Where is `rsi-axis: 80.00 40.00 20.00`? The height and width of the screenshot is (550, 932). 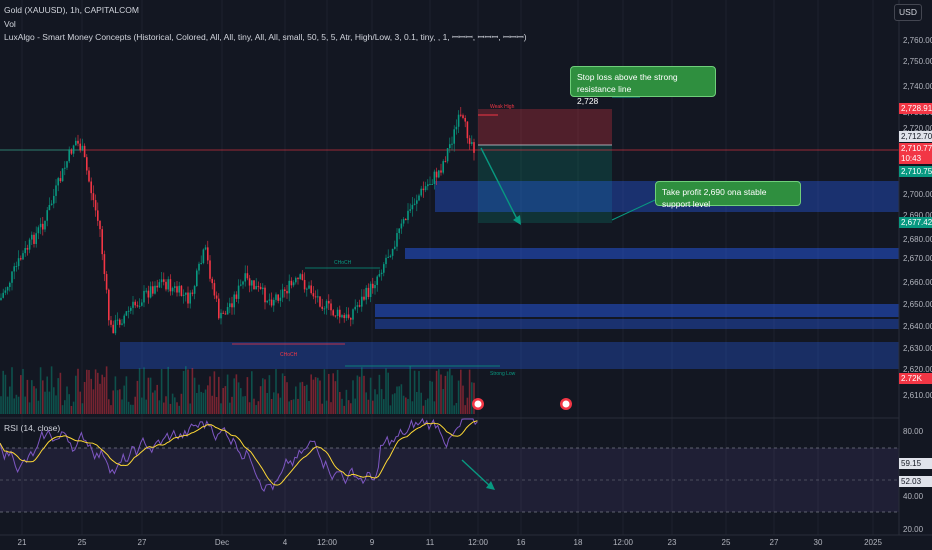 rsi-axis: 80.00 40.00 20.00 is located at coordinates (913, 480).